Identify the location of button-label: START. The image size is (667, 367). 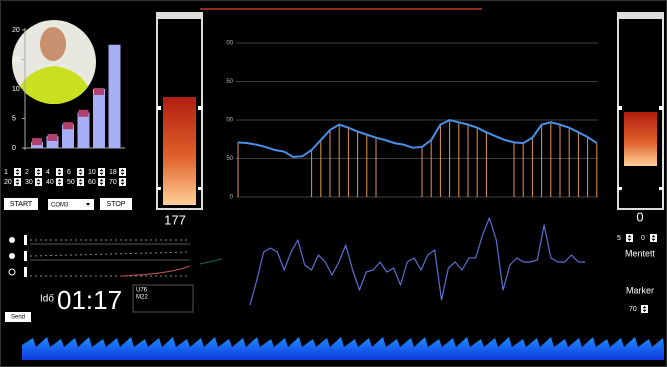
(21, 204).